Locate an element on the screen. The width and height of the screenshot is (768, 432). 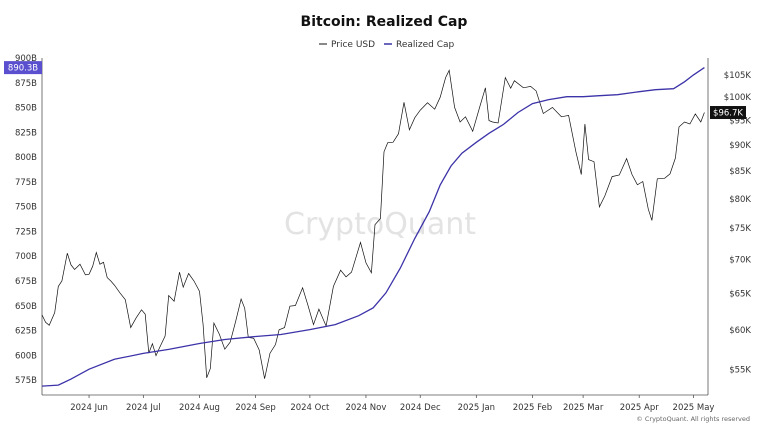
x-tick-label: 2025 May is located at coordinates (694, 408).